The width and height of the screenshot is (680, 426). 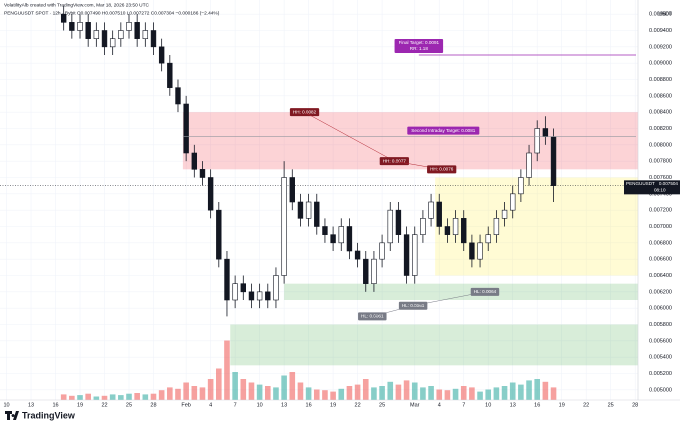 I want to click on swing-label-text: HH: 0.0076, so click(x=442, y=169).